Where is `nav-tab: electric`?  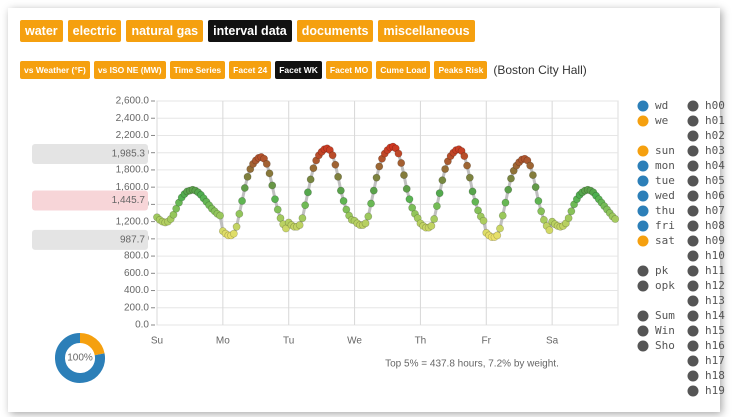
nav-tab: electric is located at coordinates (94, 31).